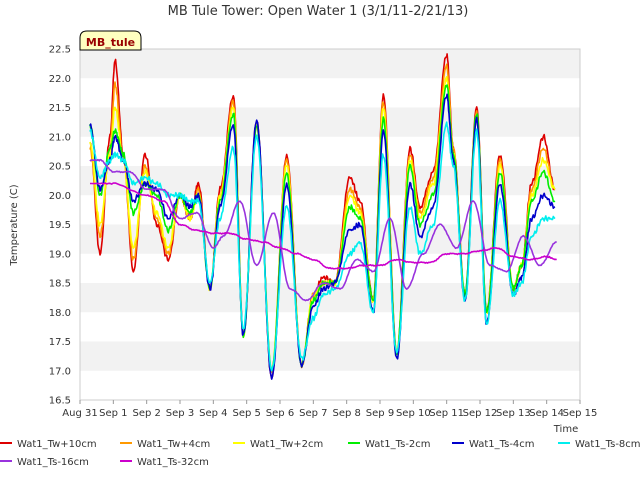 Image resolution: width=640 pixels, height=480 pixels. What do you see at coordinates (565, 429) in the screenshot?
I see `x-axis-label: Time` at bounding box center [565, 429].